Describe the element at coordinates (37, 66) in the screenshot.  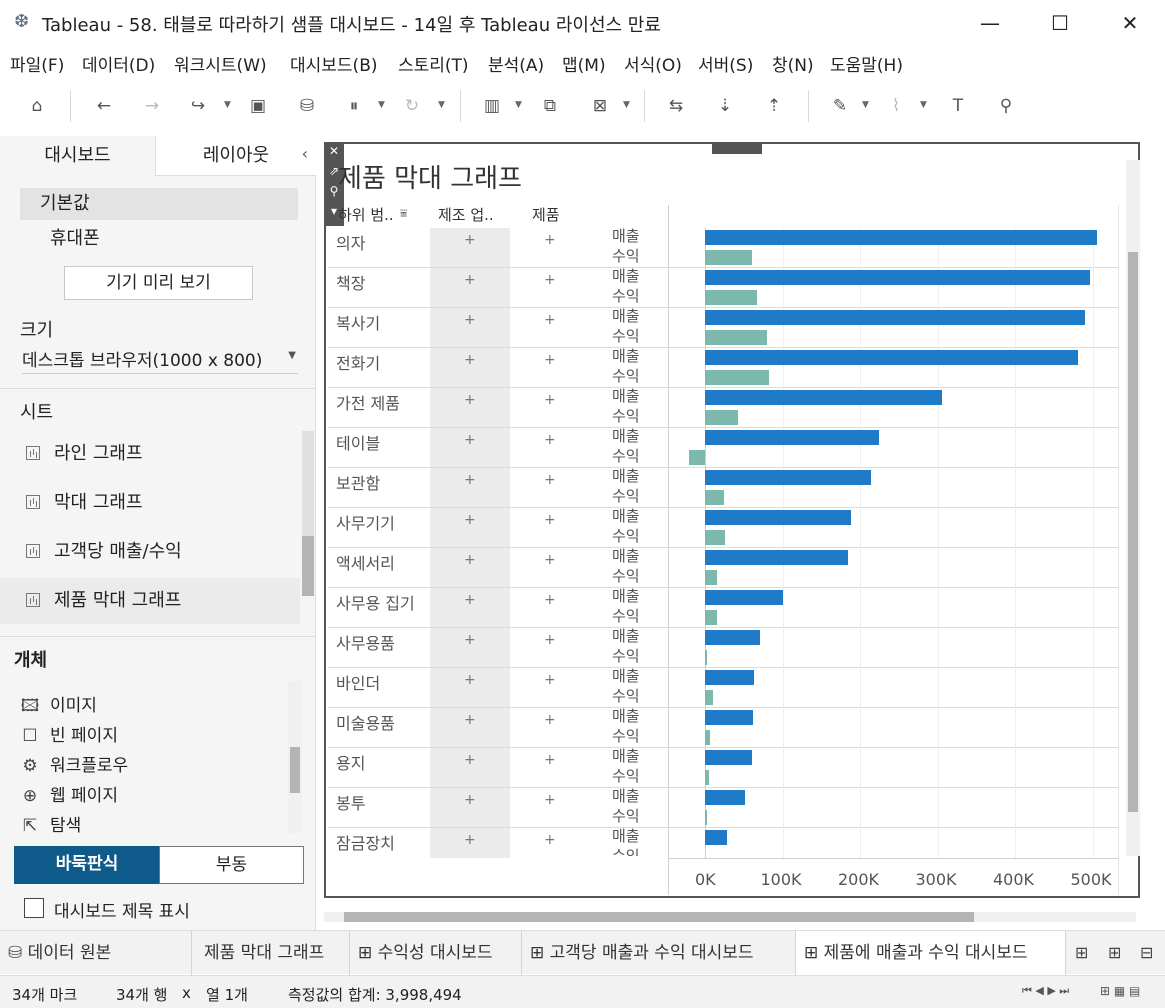
I see `menu-file: 파일(F)` at that location.